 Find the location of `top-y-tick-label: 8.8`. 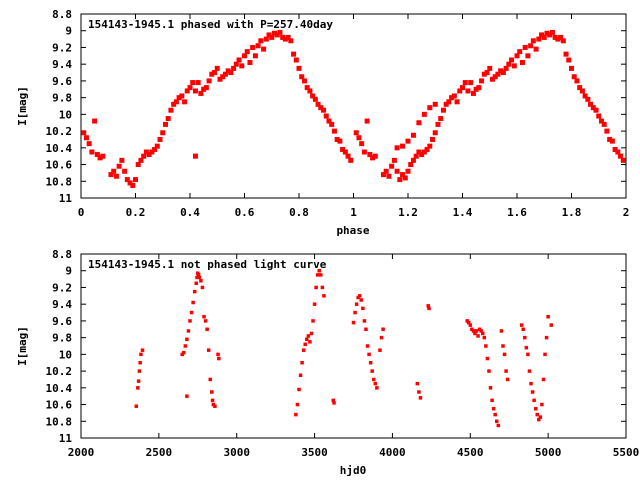

top-y-tick-label: 8.8 is located at coordinates (62, 14).